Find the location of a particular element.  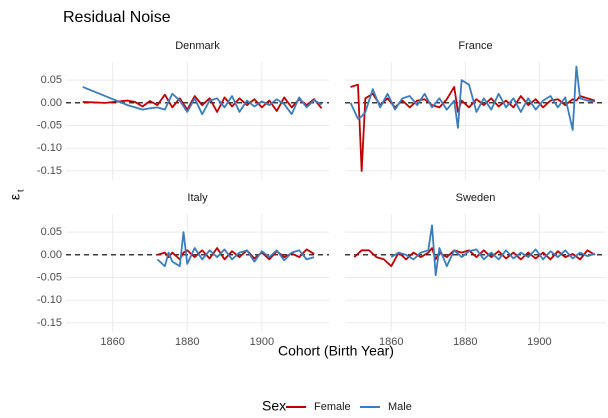

facet-title: Sweden is located at coordinates (476, 198).